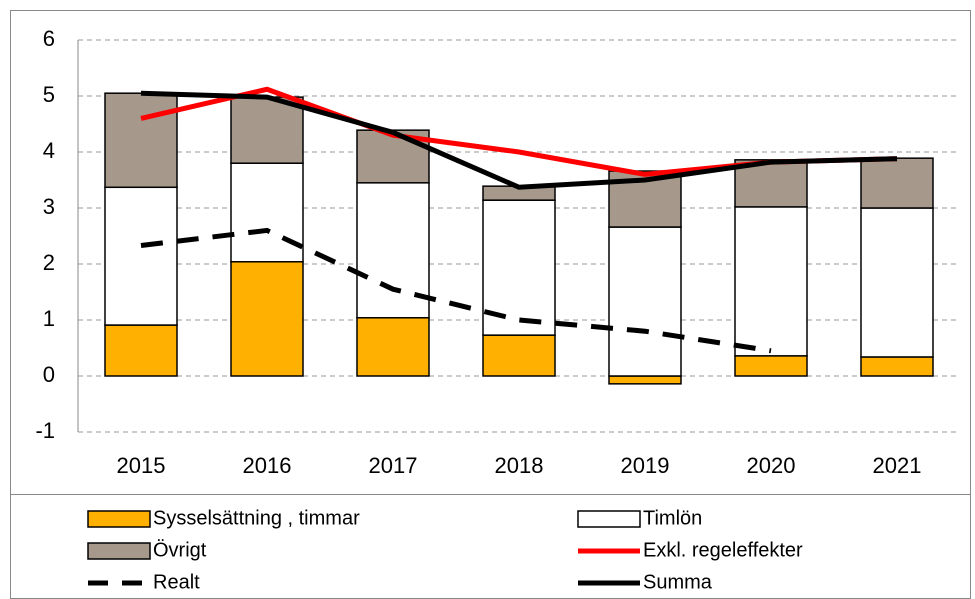  I want to click on y-tick-label: 0, so click(49, 374).